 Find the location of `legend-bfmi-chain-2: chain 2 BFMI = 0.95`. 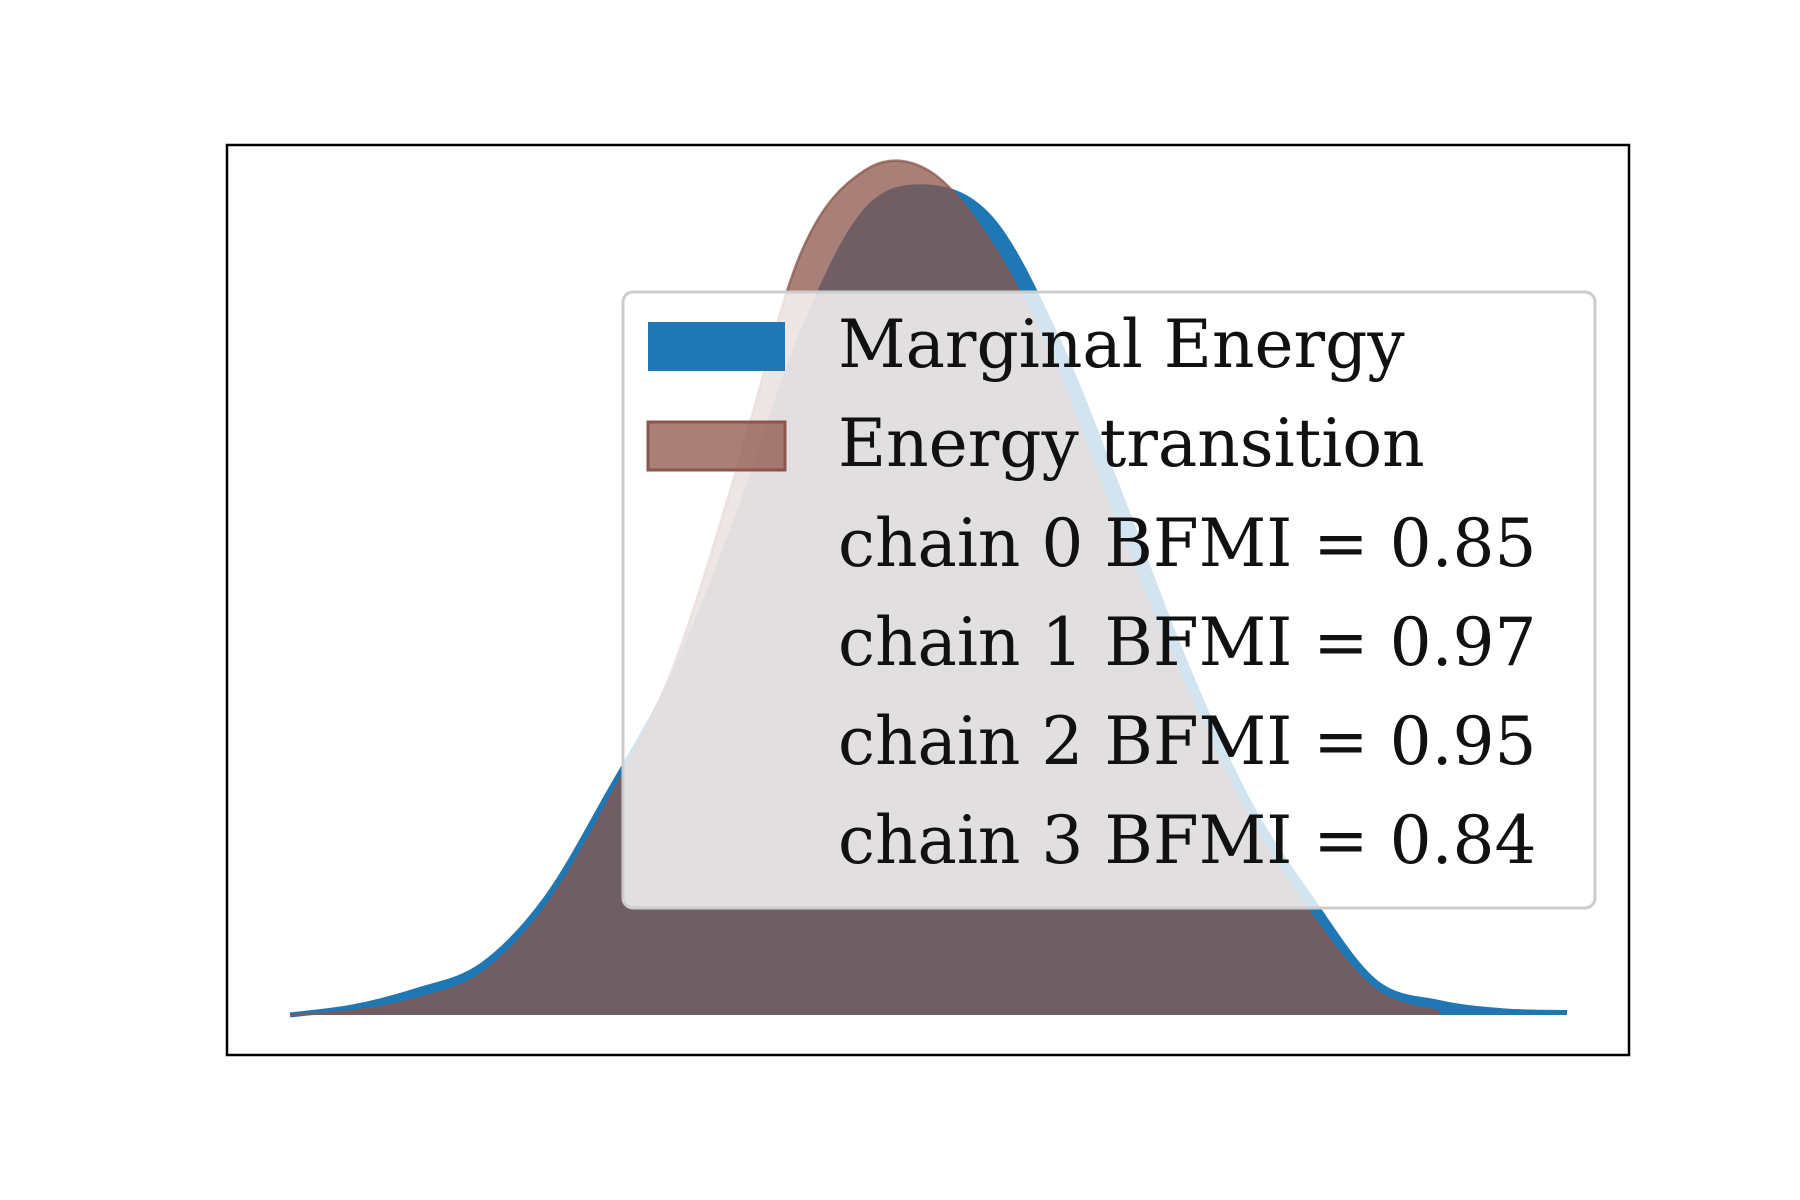

legend-bfmi-chain-2: chain 2 BFMI = 0.95 is located at coordinates (1187, 741).